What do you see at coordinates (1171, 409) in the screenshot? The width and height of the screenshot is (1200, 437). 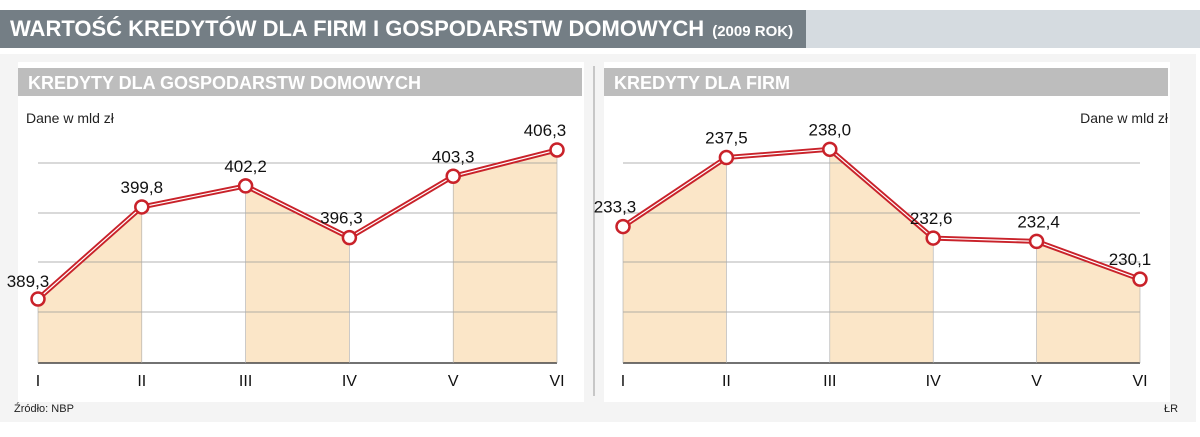 I see `author-credit: ŁR` at bounding box center [1171, 409].